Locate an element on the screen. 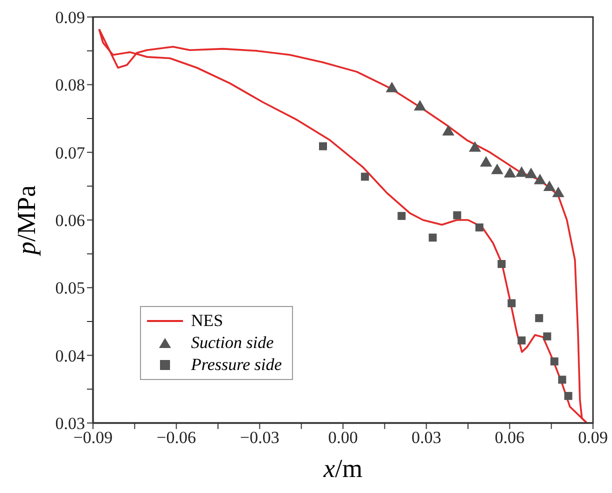  y-tick-label: 0.05 is located at coordinates (70, 288).